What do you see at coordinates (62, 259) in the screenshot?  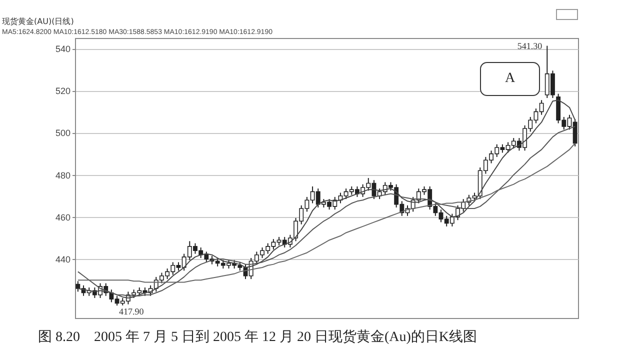 I see `y-tick-label: 440` at bounding box center [62, 259].